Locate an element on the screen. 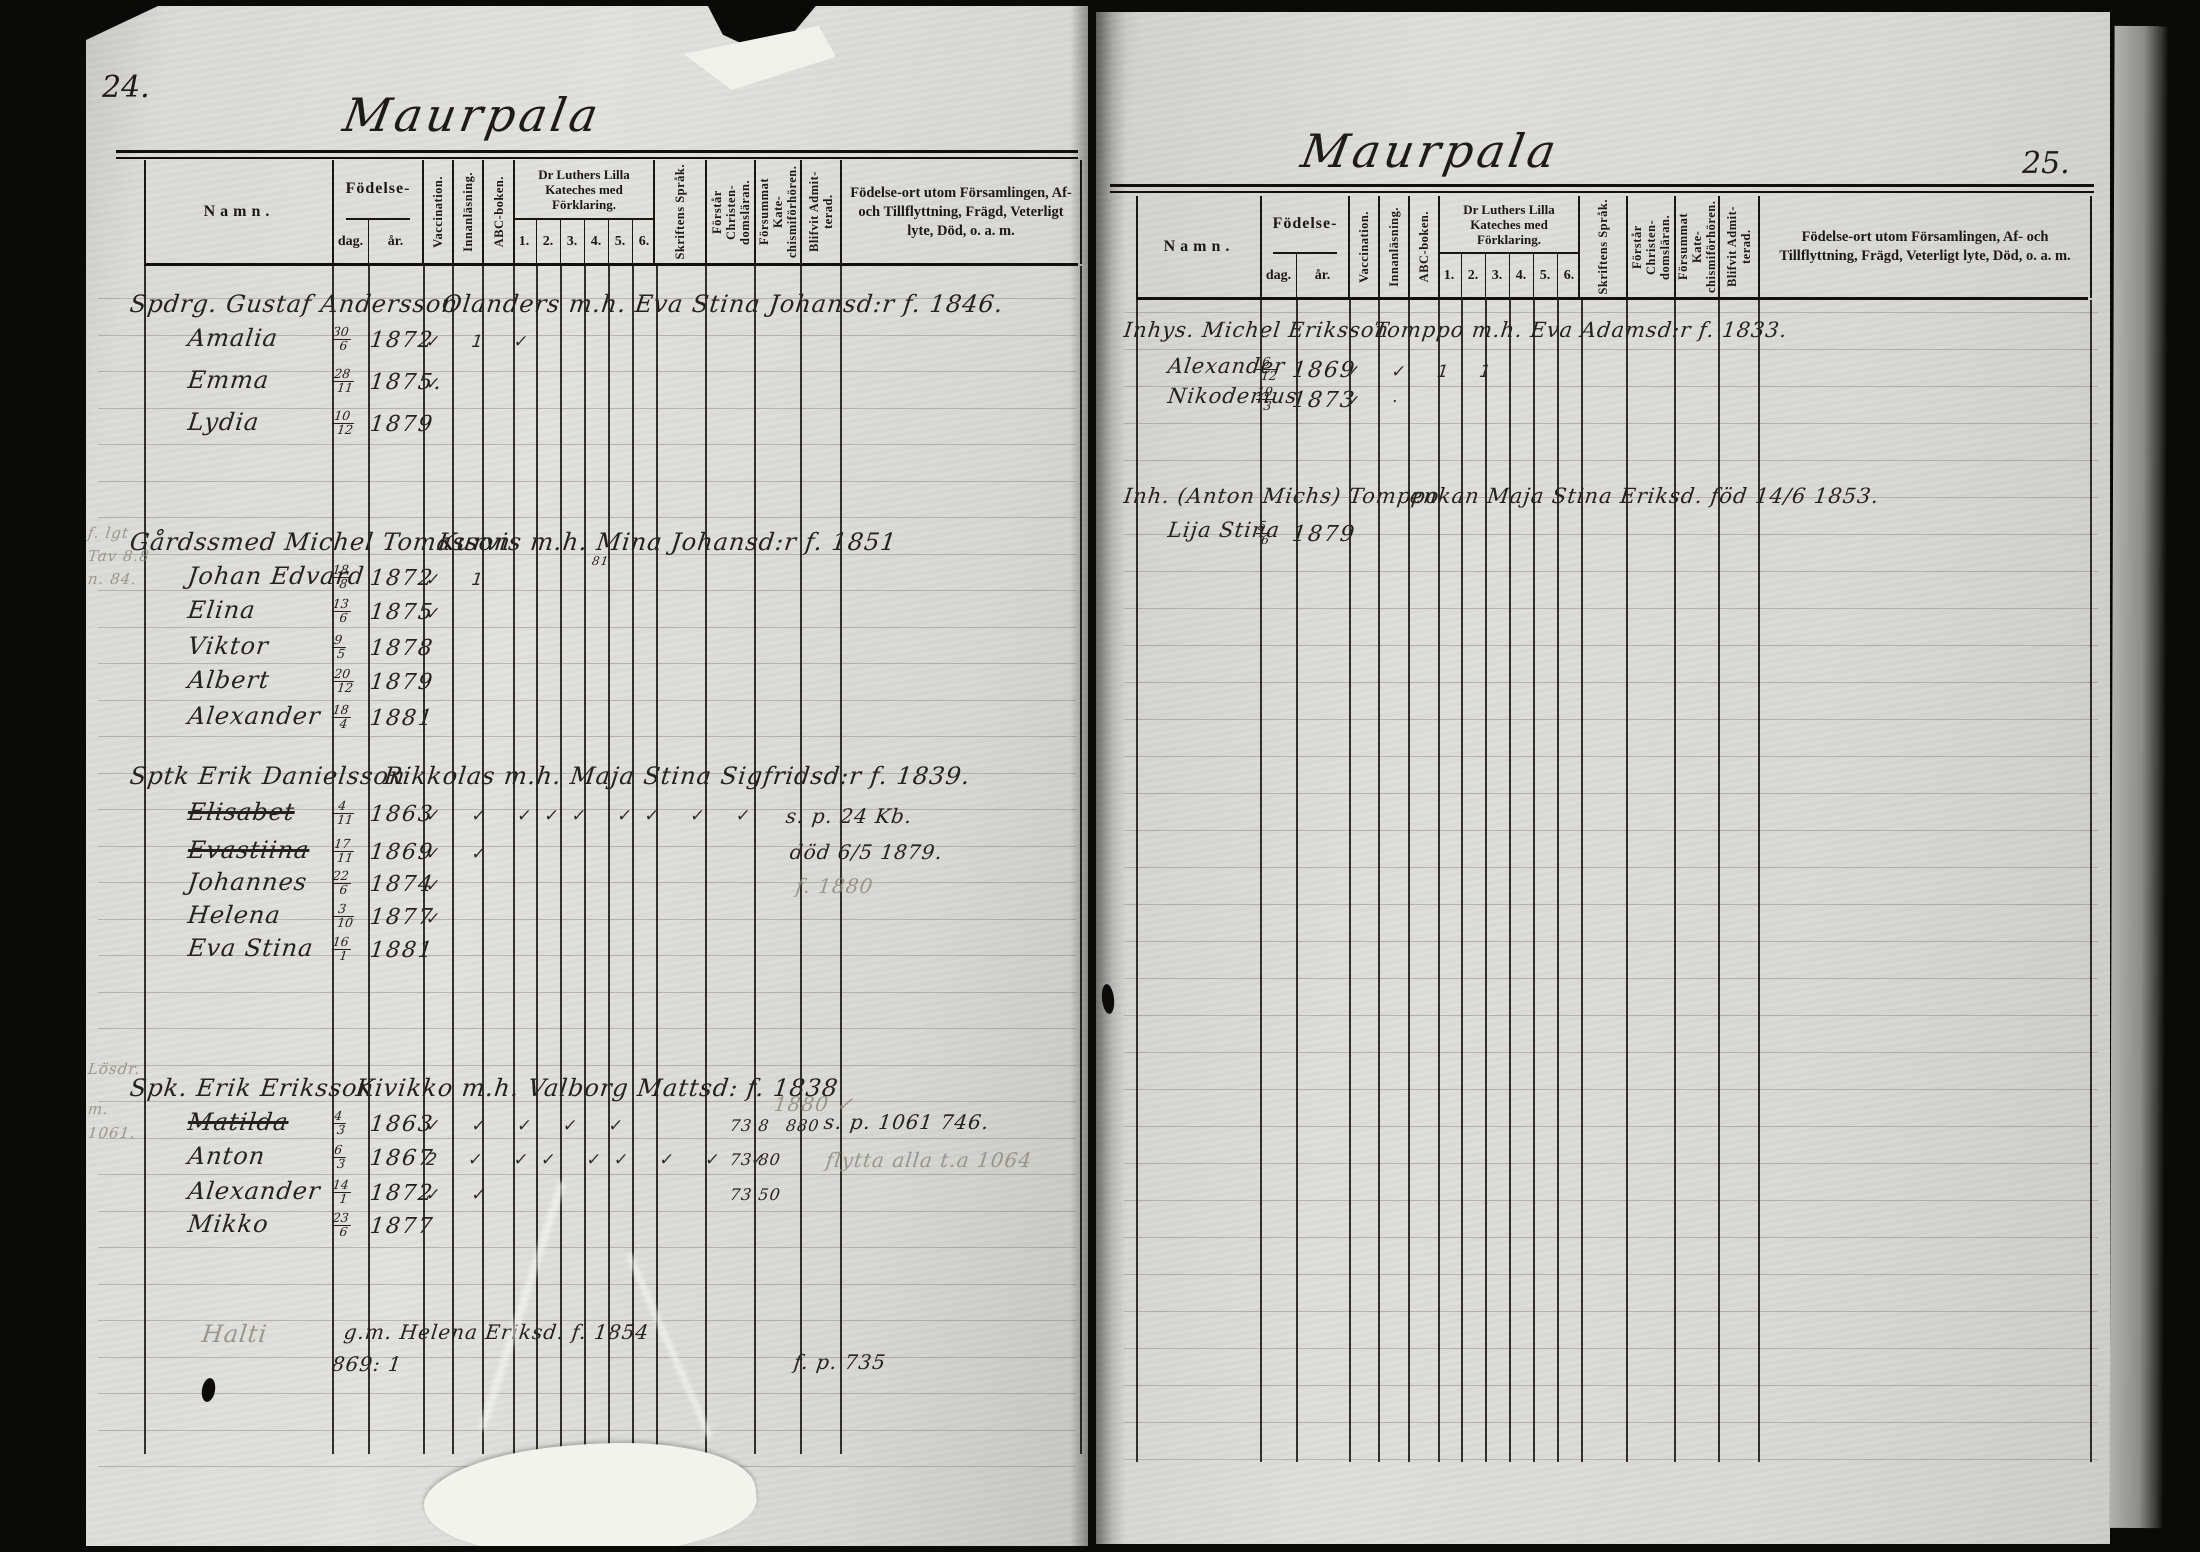  child-name: Nikodemus is located at coordinates (1233, 396).